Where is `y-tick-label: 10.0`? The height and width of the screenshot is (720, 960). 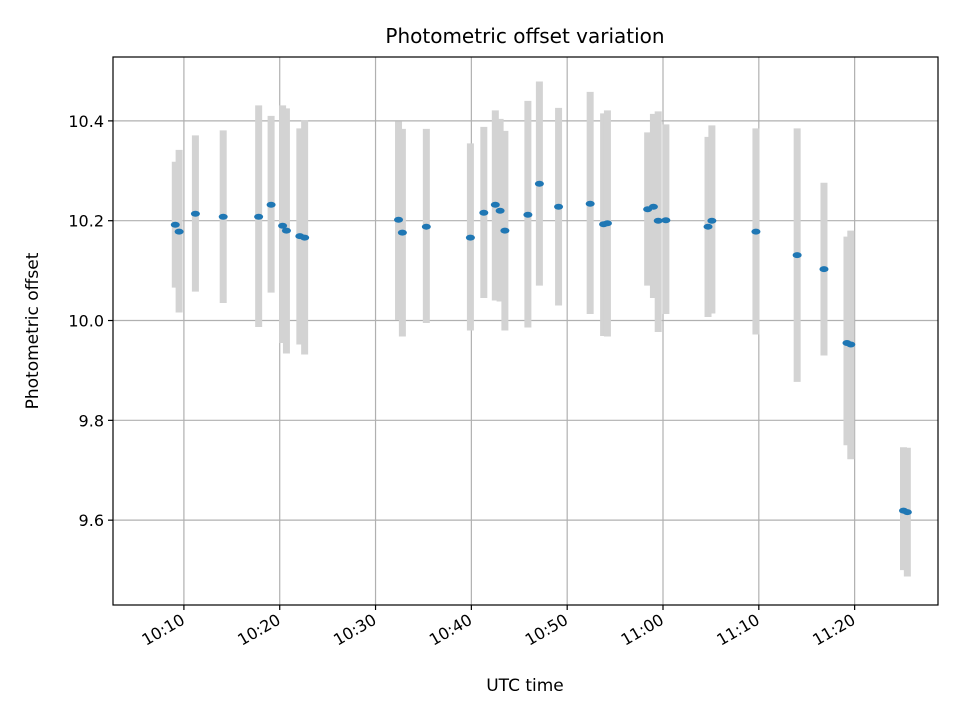
y-tick-label: 10.0 is located at coordinates (86, 321).